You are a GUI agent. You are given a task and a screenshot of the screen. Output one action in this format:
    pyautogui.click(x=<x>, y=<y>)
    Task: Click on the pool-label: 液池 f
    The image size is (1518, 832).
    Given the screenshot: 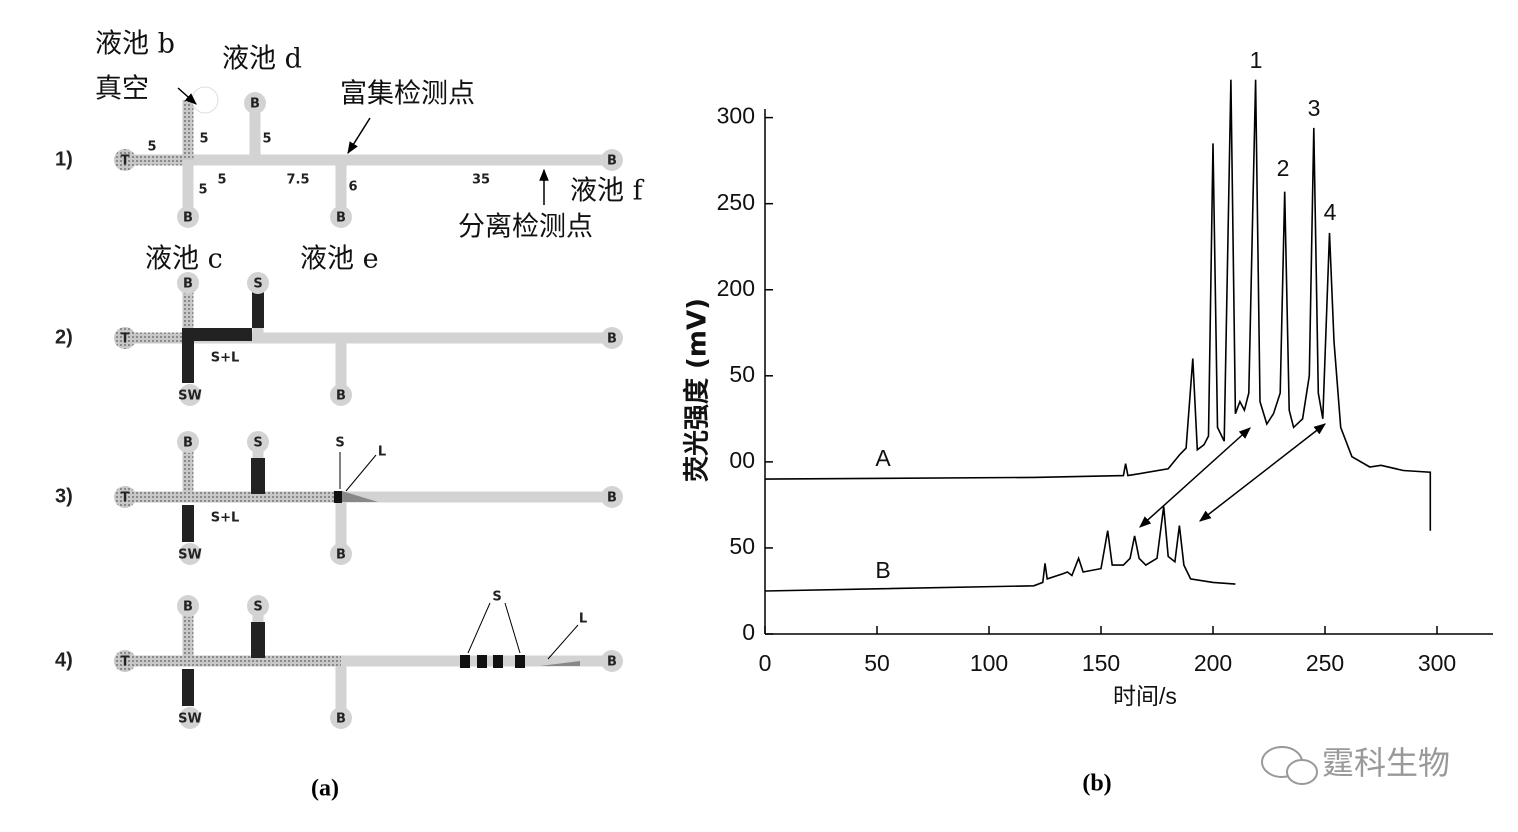 What is the action you would take?
    pyautogui.click(x=607, y=191)
    